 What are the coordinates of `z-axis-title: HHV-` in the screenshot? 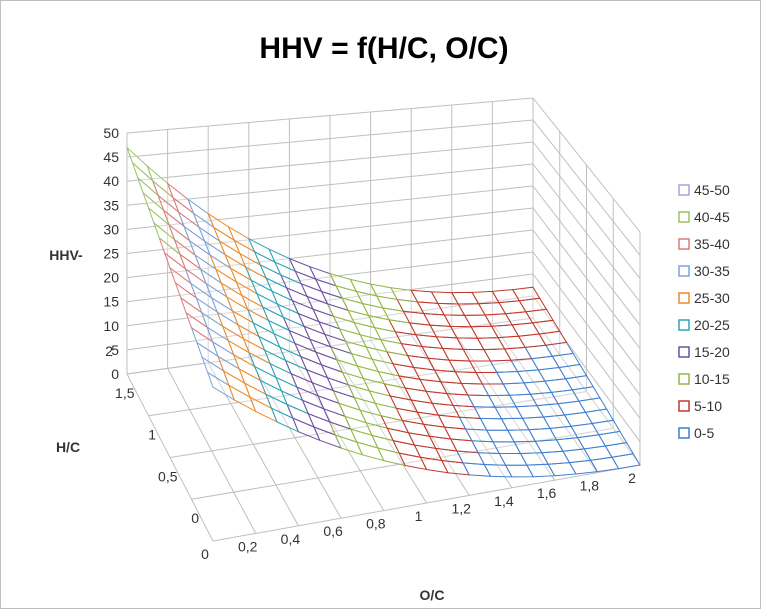 It's located at (66, 255).